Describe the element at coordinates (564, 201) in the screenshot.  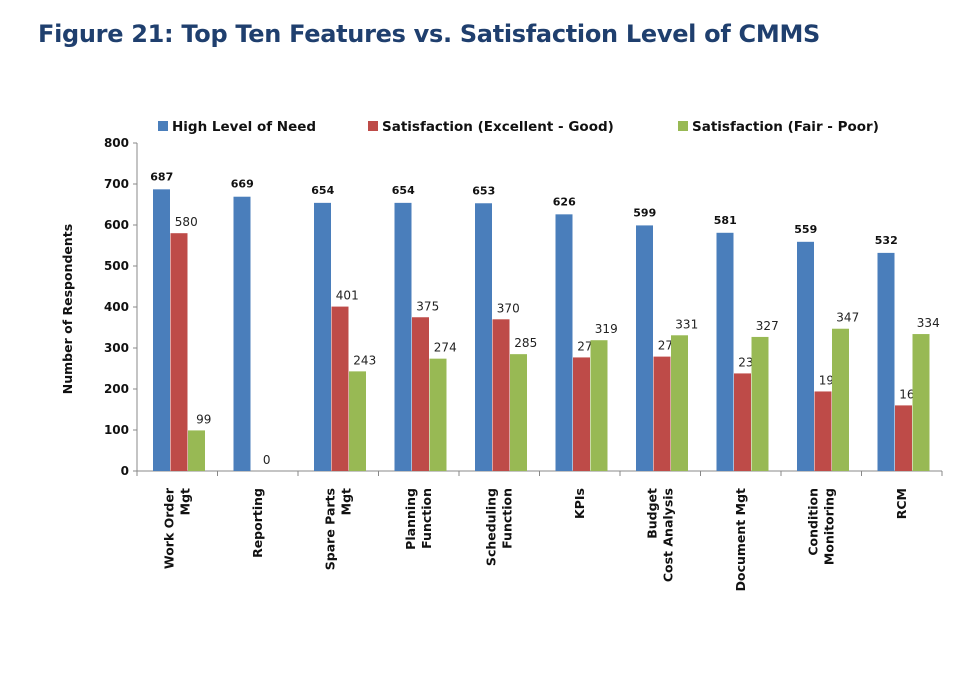
I see `data-label: 626` at that location.